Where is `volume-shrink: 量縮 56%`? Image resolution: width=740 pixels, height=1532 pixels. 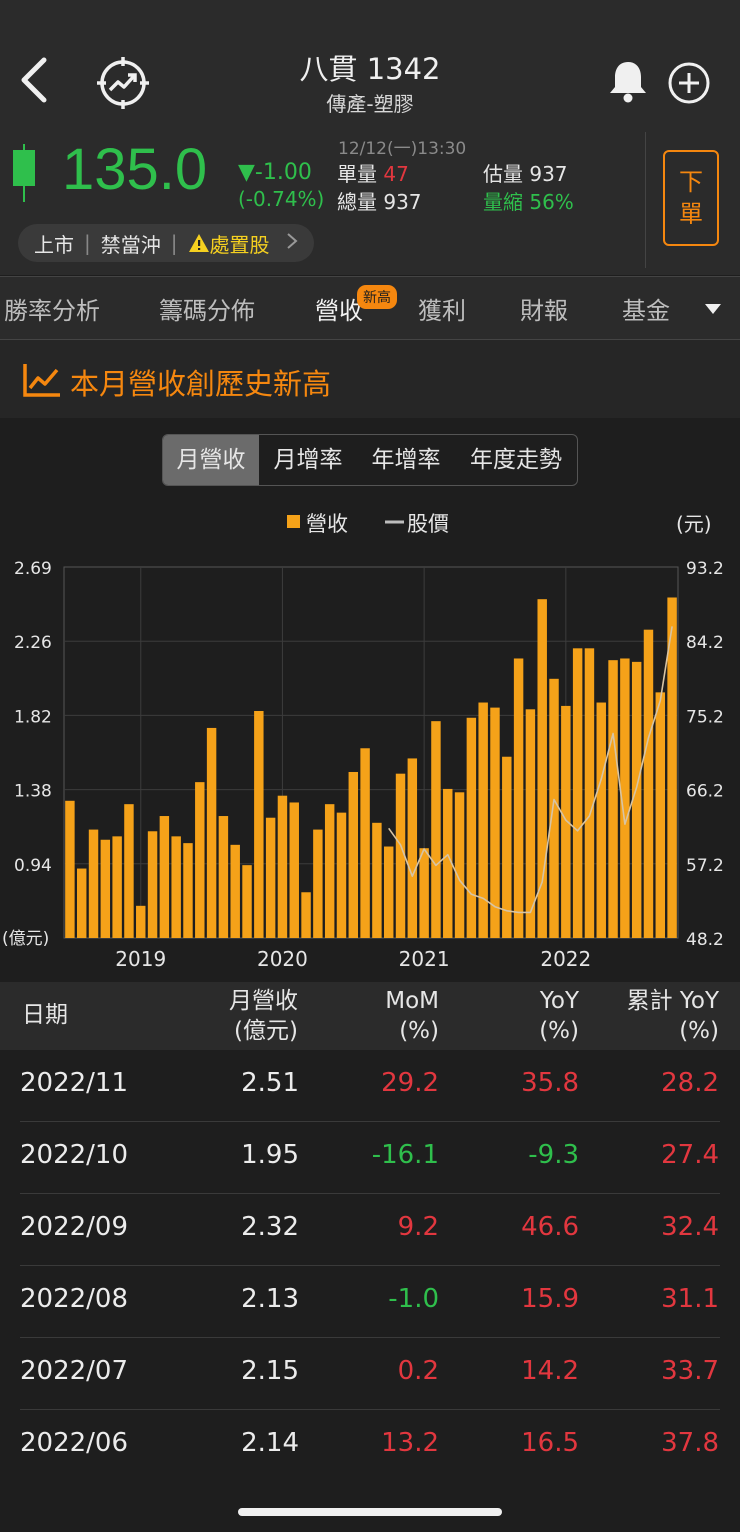
volume-shrink: 量縮 56% is located at coordinates (528, 200).